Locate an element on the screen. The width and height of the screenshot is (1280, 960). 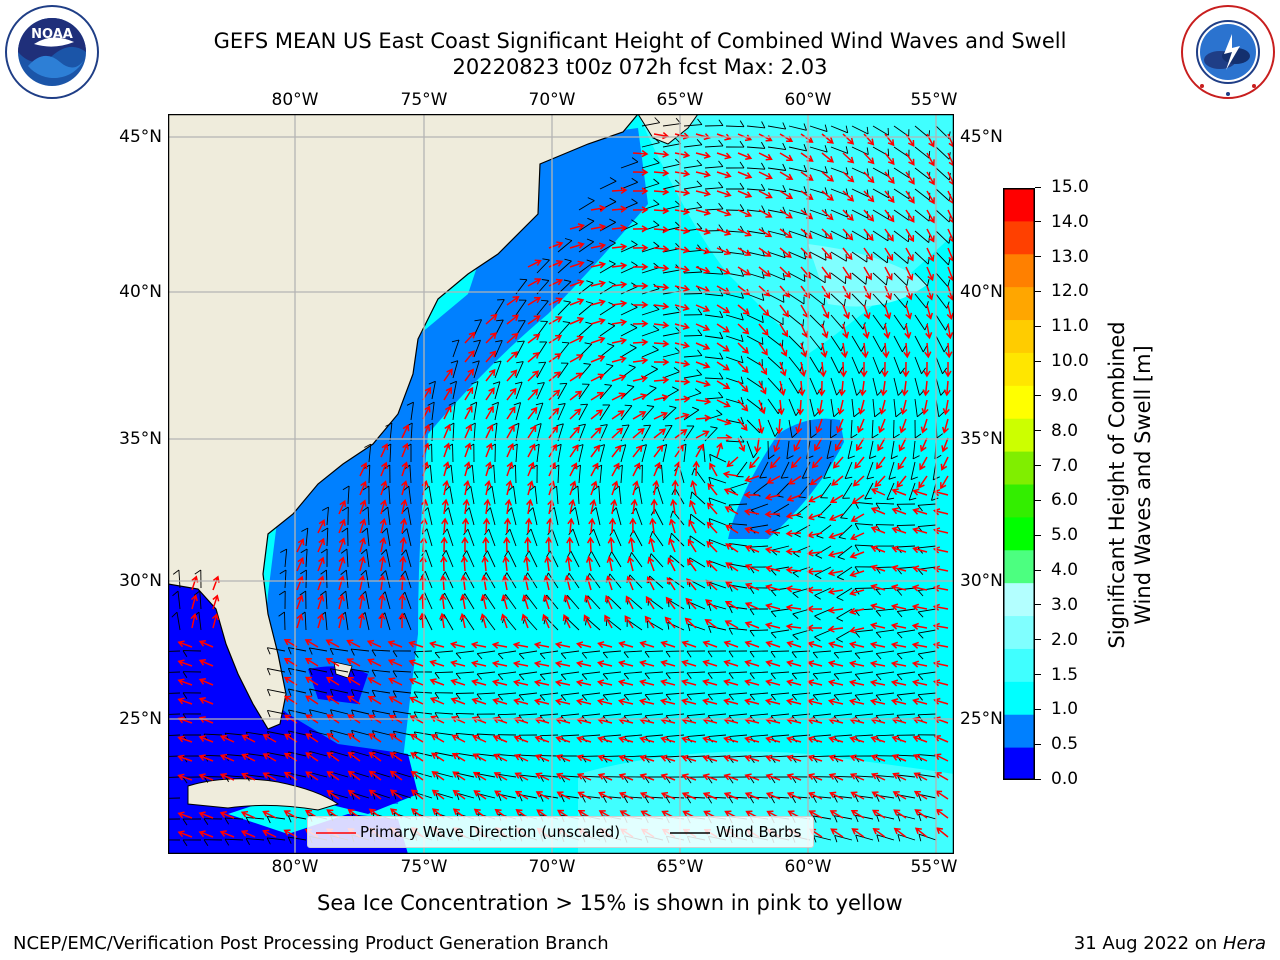
lat-tick-left-40n: 40°N is located at coordinates (140, 292).